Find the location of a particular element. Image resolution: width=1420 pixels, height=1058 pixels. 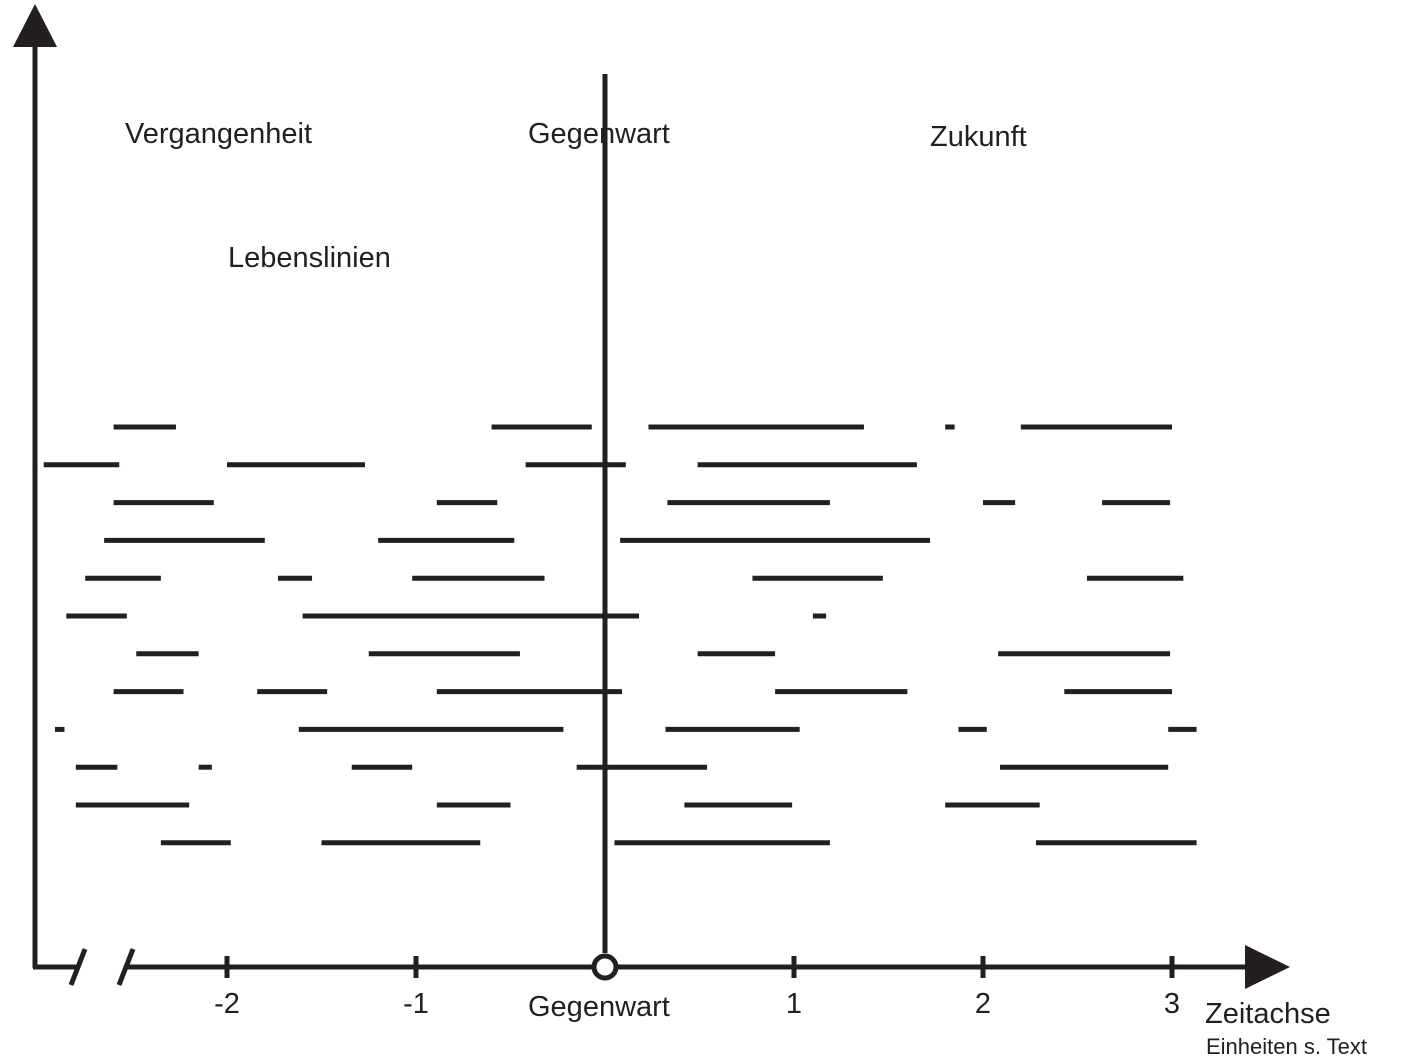

tick-label: -1 is located at coordinates (416, 1004).